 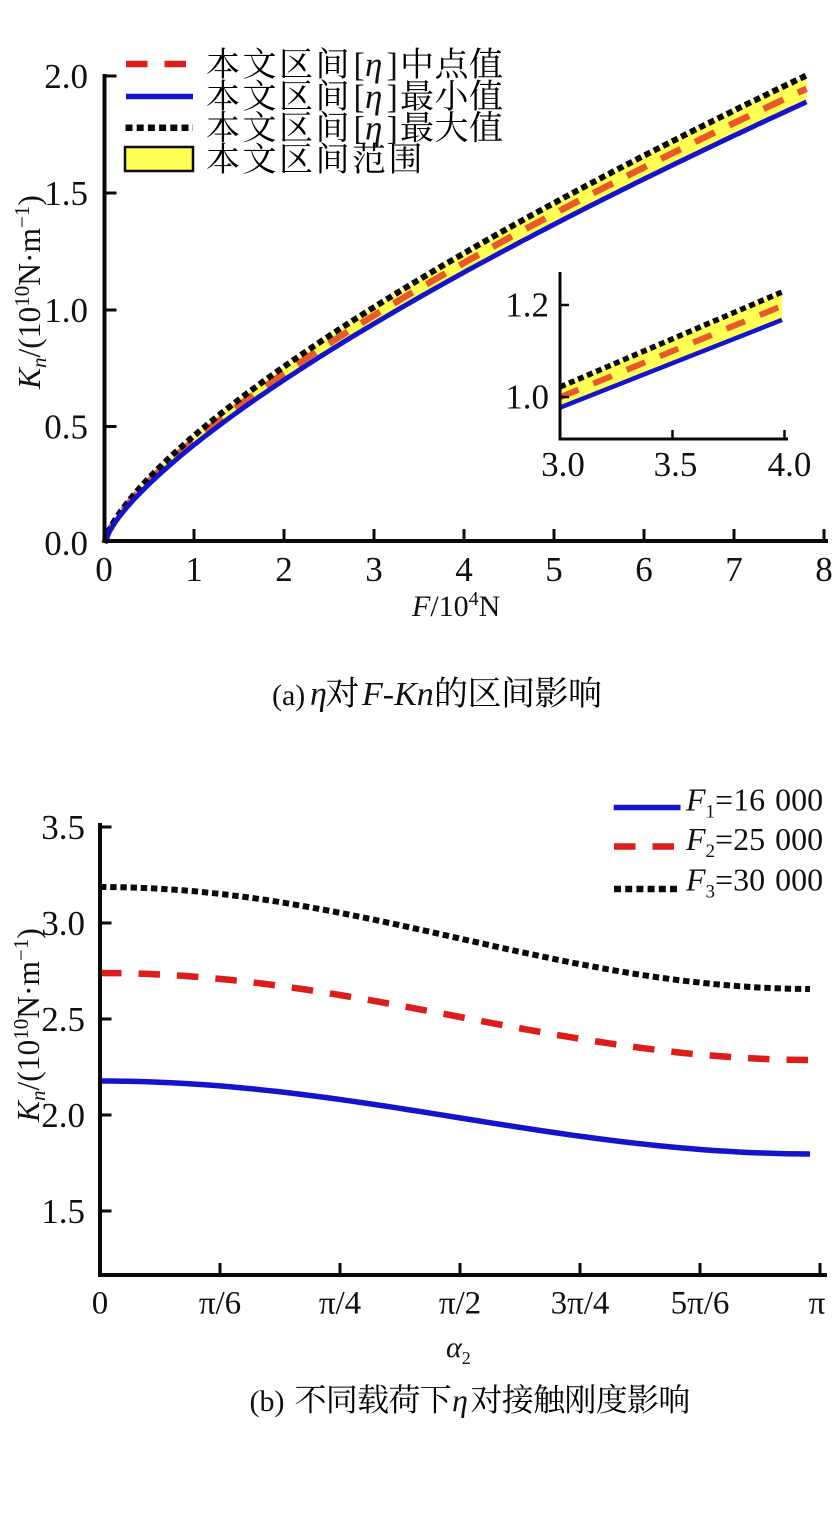 I want to click on svg-text: 5, so click(x=554, y=569).